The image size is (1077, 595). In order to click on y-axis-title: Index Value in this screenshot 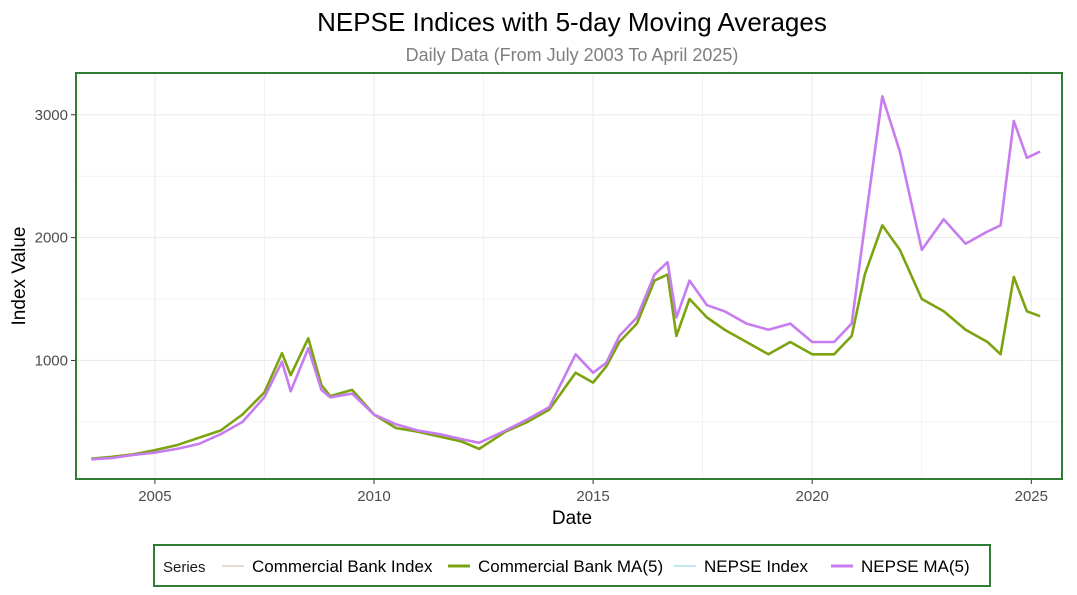, I will do `click(19, 276)`.